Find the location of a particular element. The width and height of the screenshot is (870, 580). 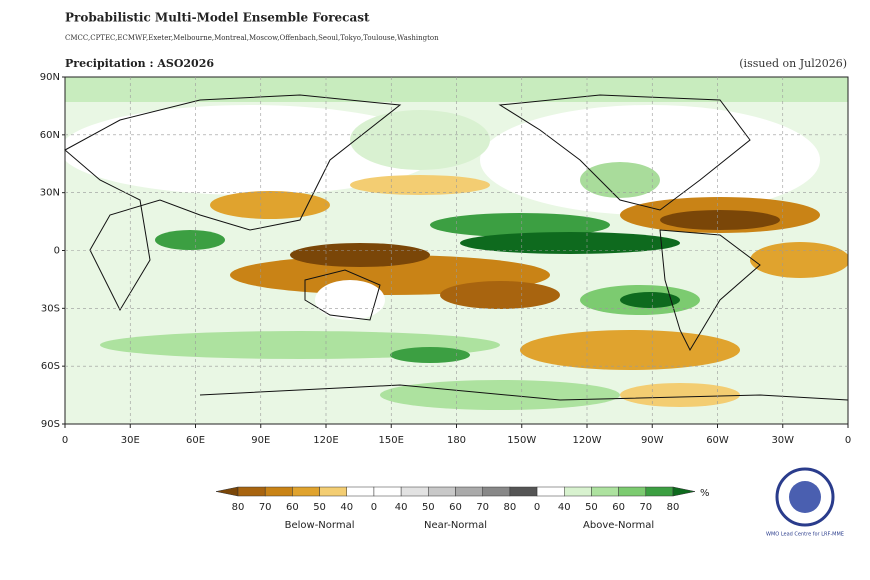

lon-label: 60E is located at coordinates (195, 440).